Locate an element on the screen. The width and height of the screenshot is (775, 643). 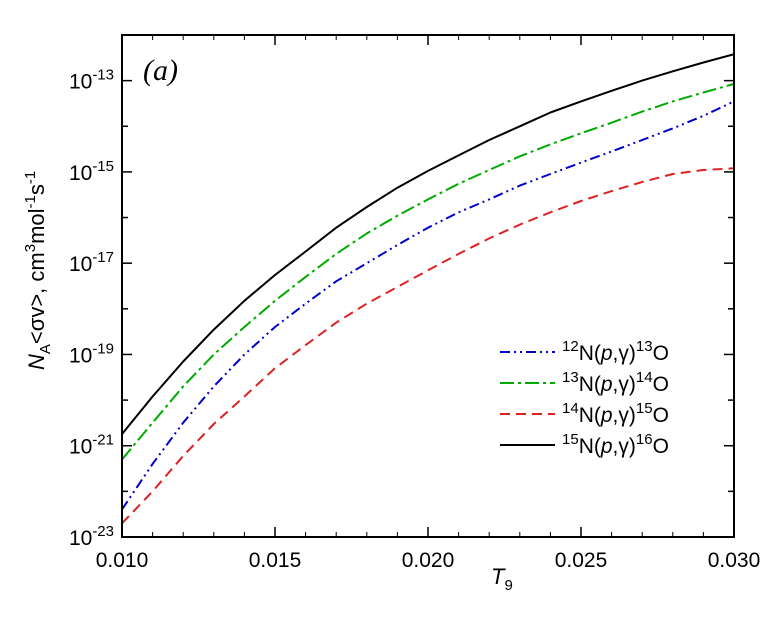
y-tick-label: 10-23 is located at coordinates (91, 536).